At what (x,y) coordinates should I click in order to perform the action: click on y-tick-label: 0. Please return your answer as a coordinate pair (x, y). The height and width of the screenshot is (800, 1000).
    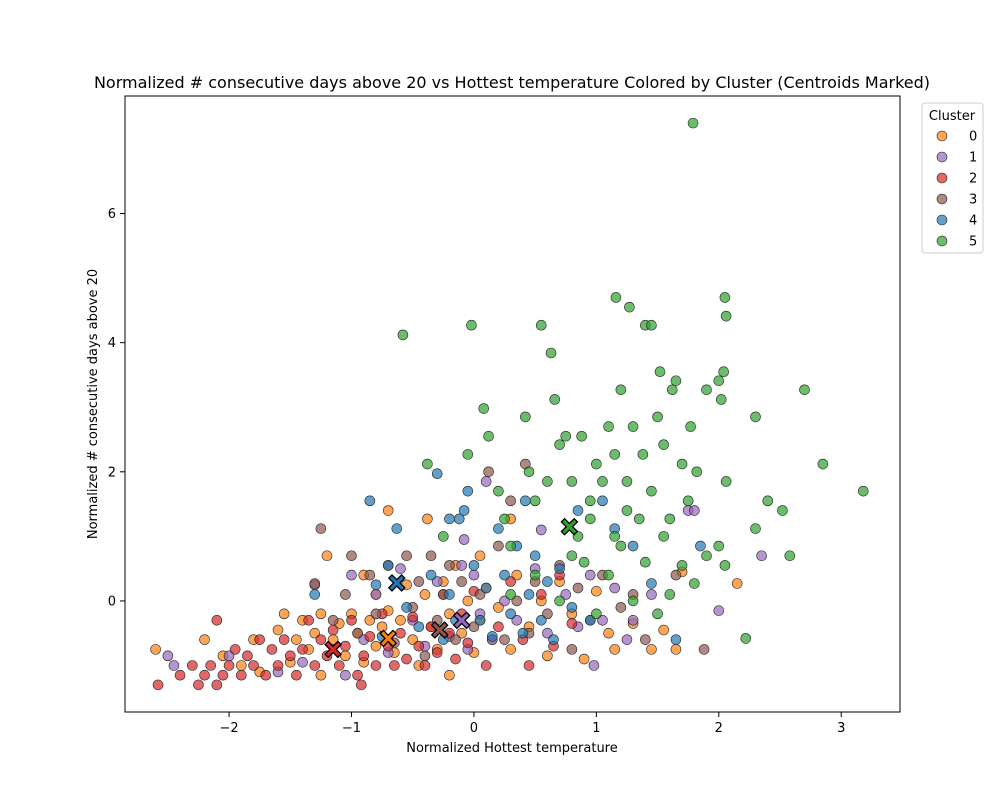
    Looking at the image, I should click on (112, 601).